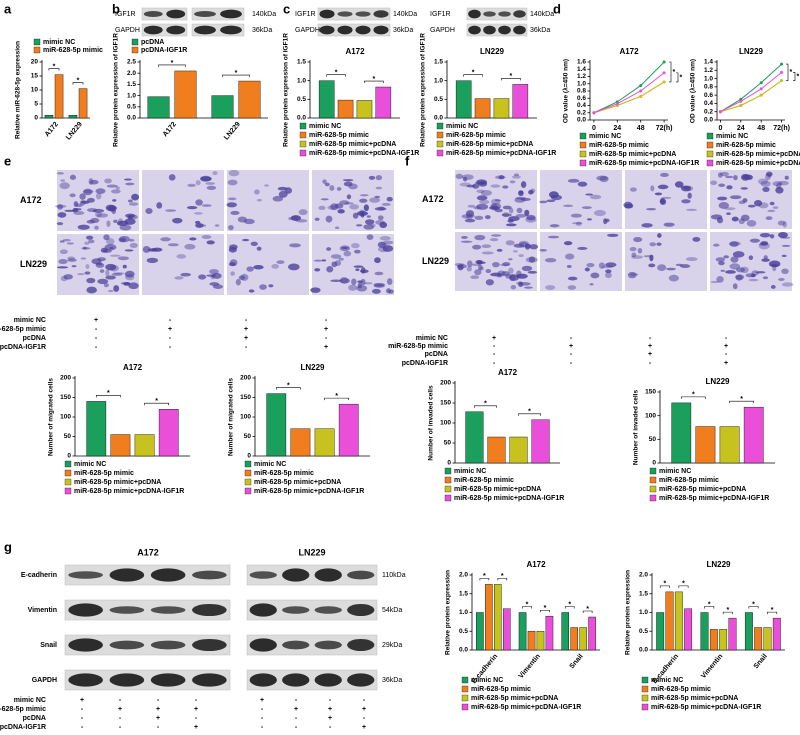 This screenshot has height=735, width=800. What do you see at coordinates (448, 612) in the screenshot?
I see `y-axis-label: Relative protein expression` at bounding box center [448, 612].